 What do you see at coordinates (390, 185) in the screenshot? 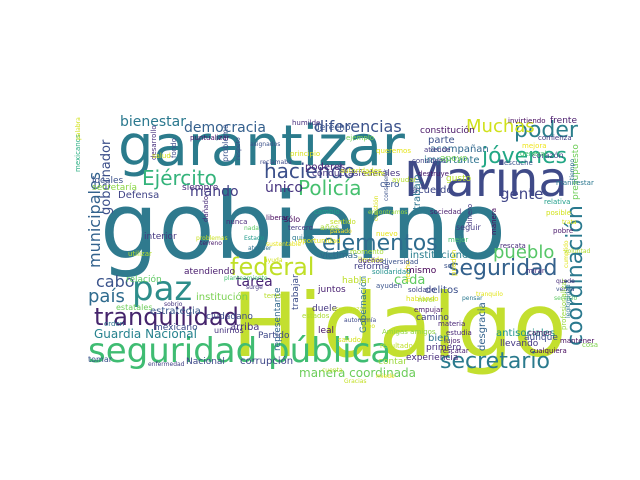
I see `word-cero: cero` at bounding box center [390, 185].